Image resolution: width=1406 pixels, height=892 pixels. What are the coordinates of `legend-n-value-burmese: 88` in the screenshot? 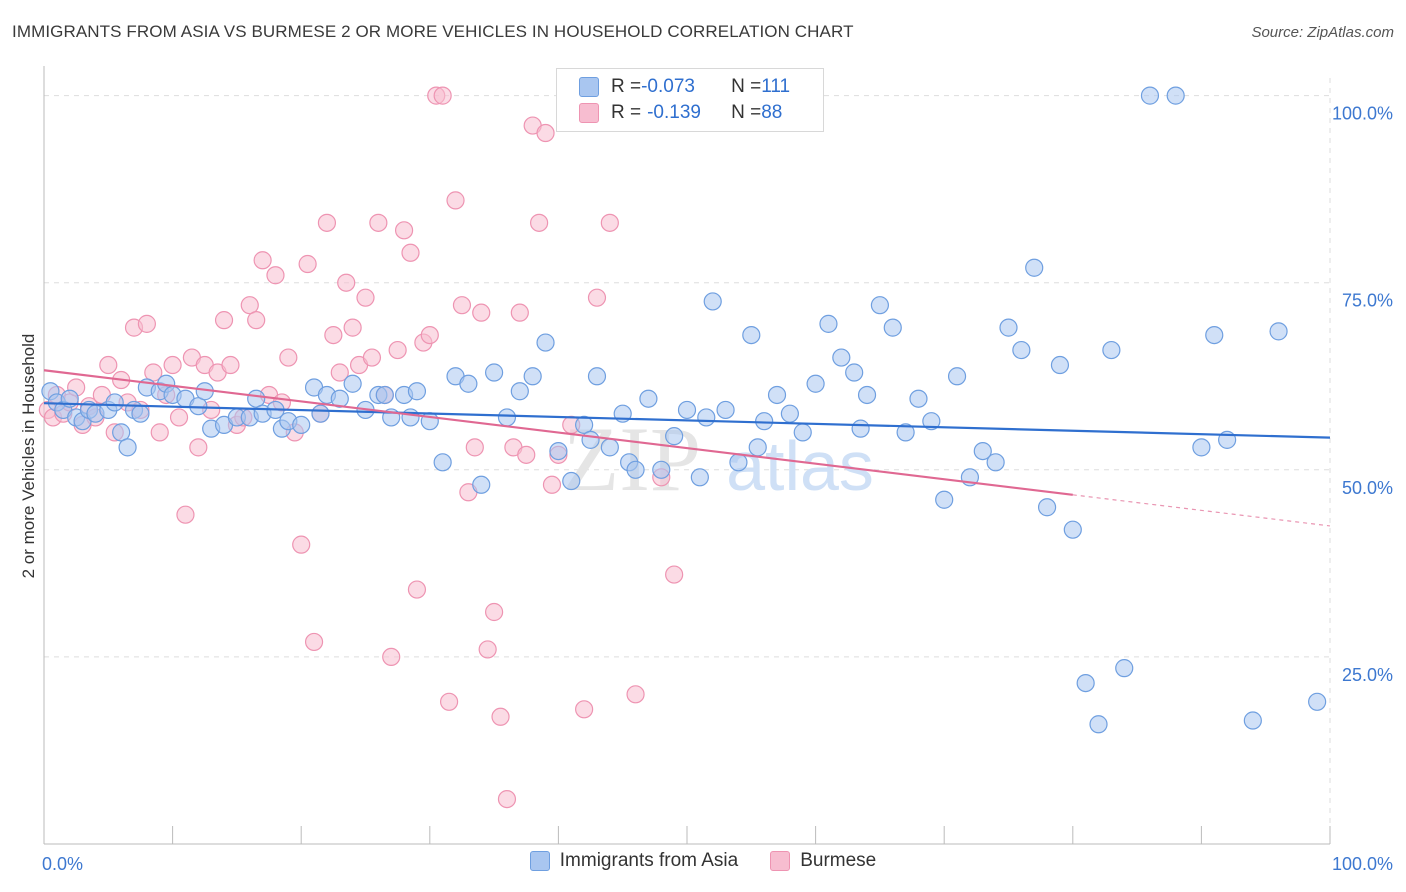 It's located at (772, 112).